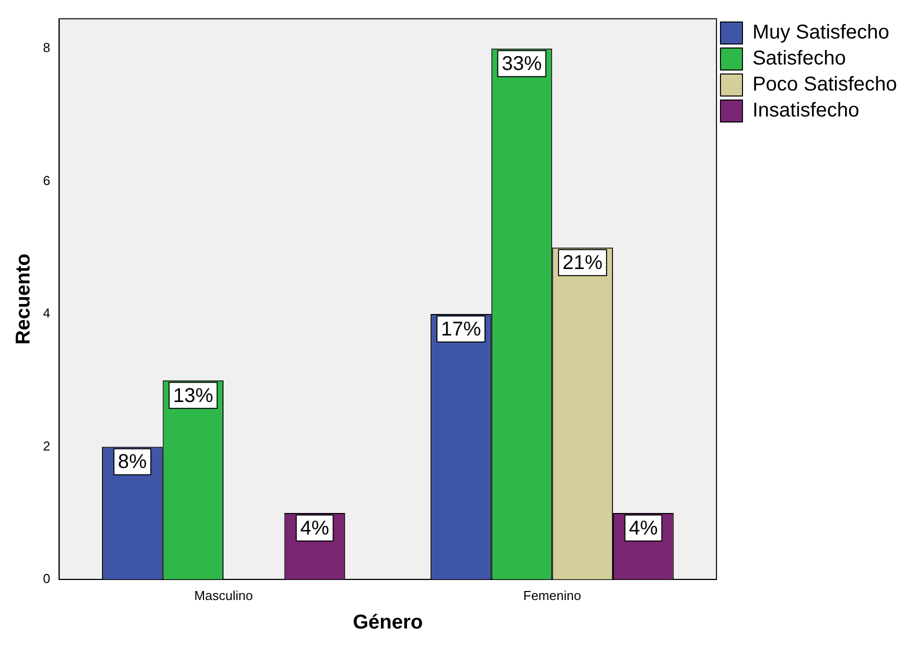 The width and height of the screenshot is (919, 647). What do you see at coordinates (522, 64) in the screenshot?
I see `annotation: 33%` at bounding box center [522, 64].